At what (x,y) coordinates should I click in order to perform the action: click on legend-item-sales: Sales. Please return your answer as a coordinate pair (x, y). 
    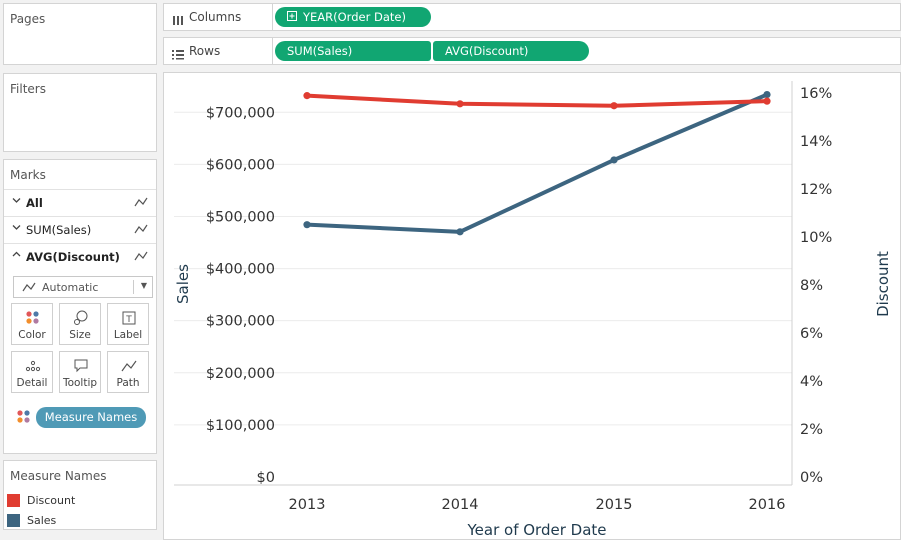
    Looking at the image, I should click on (77, 521).